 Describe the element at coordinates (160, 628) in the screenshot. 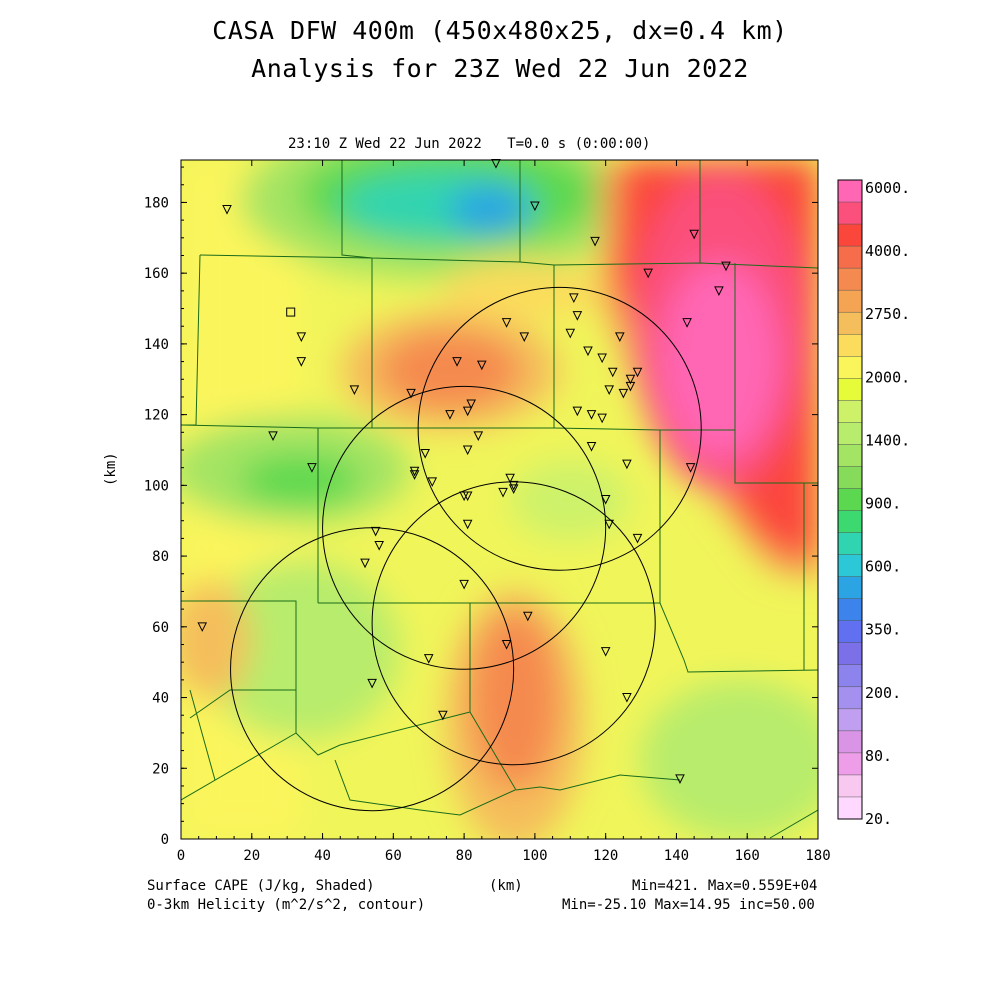

I see `y-tick-label: 60` at that location.